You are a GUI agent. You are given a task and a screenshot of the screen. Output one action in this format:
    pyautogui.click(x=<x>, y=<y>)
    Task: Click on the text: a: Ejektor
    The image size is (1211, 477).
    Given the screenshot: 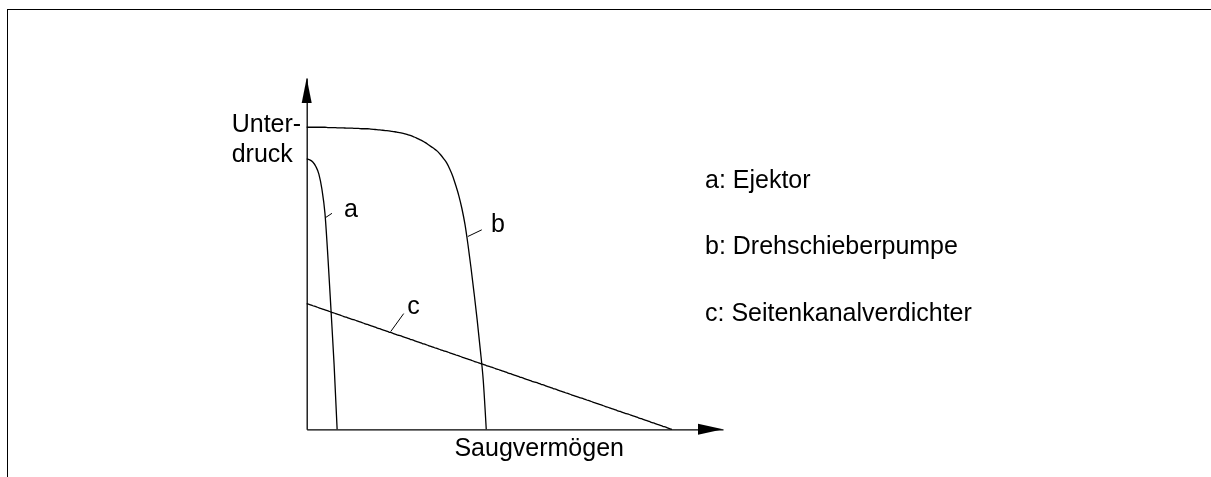 What is the action you would take?
    pyautogui.click(x=758, y=178)
    